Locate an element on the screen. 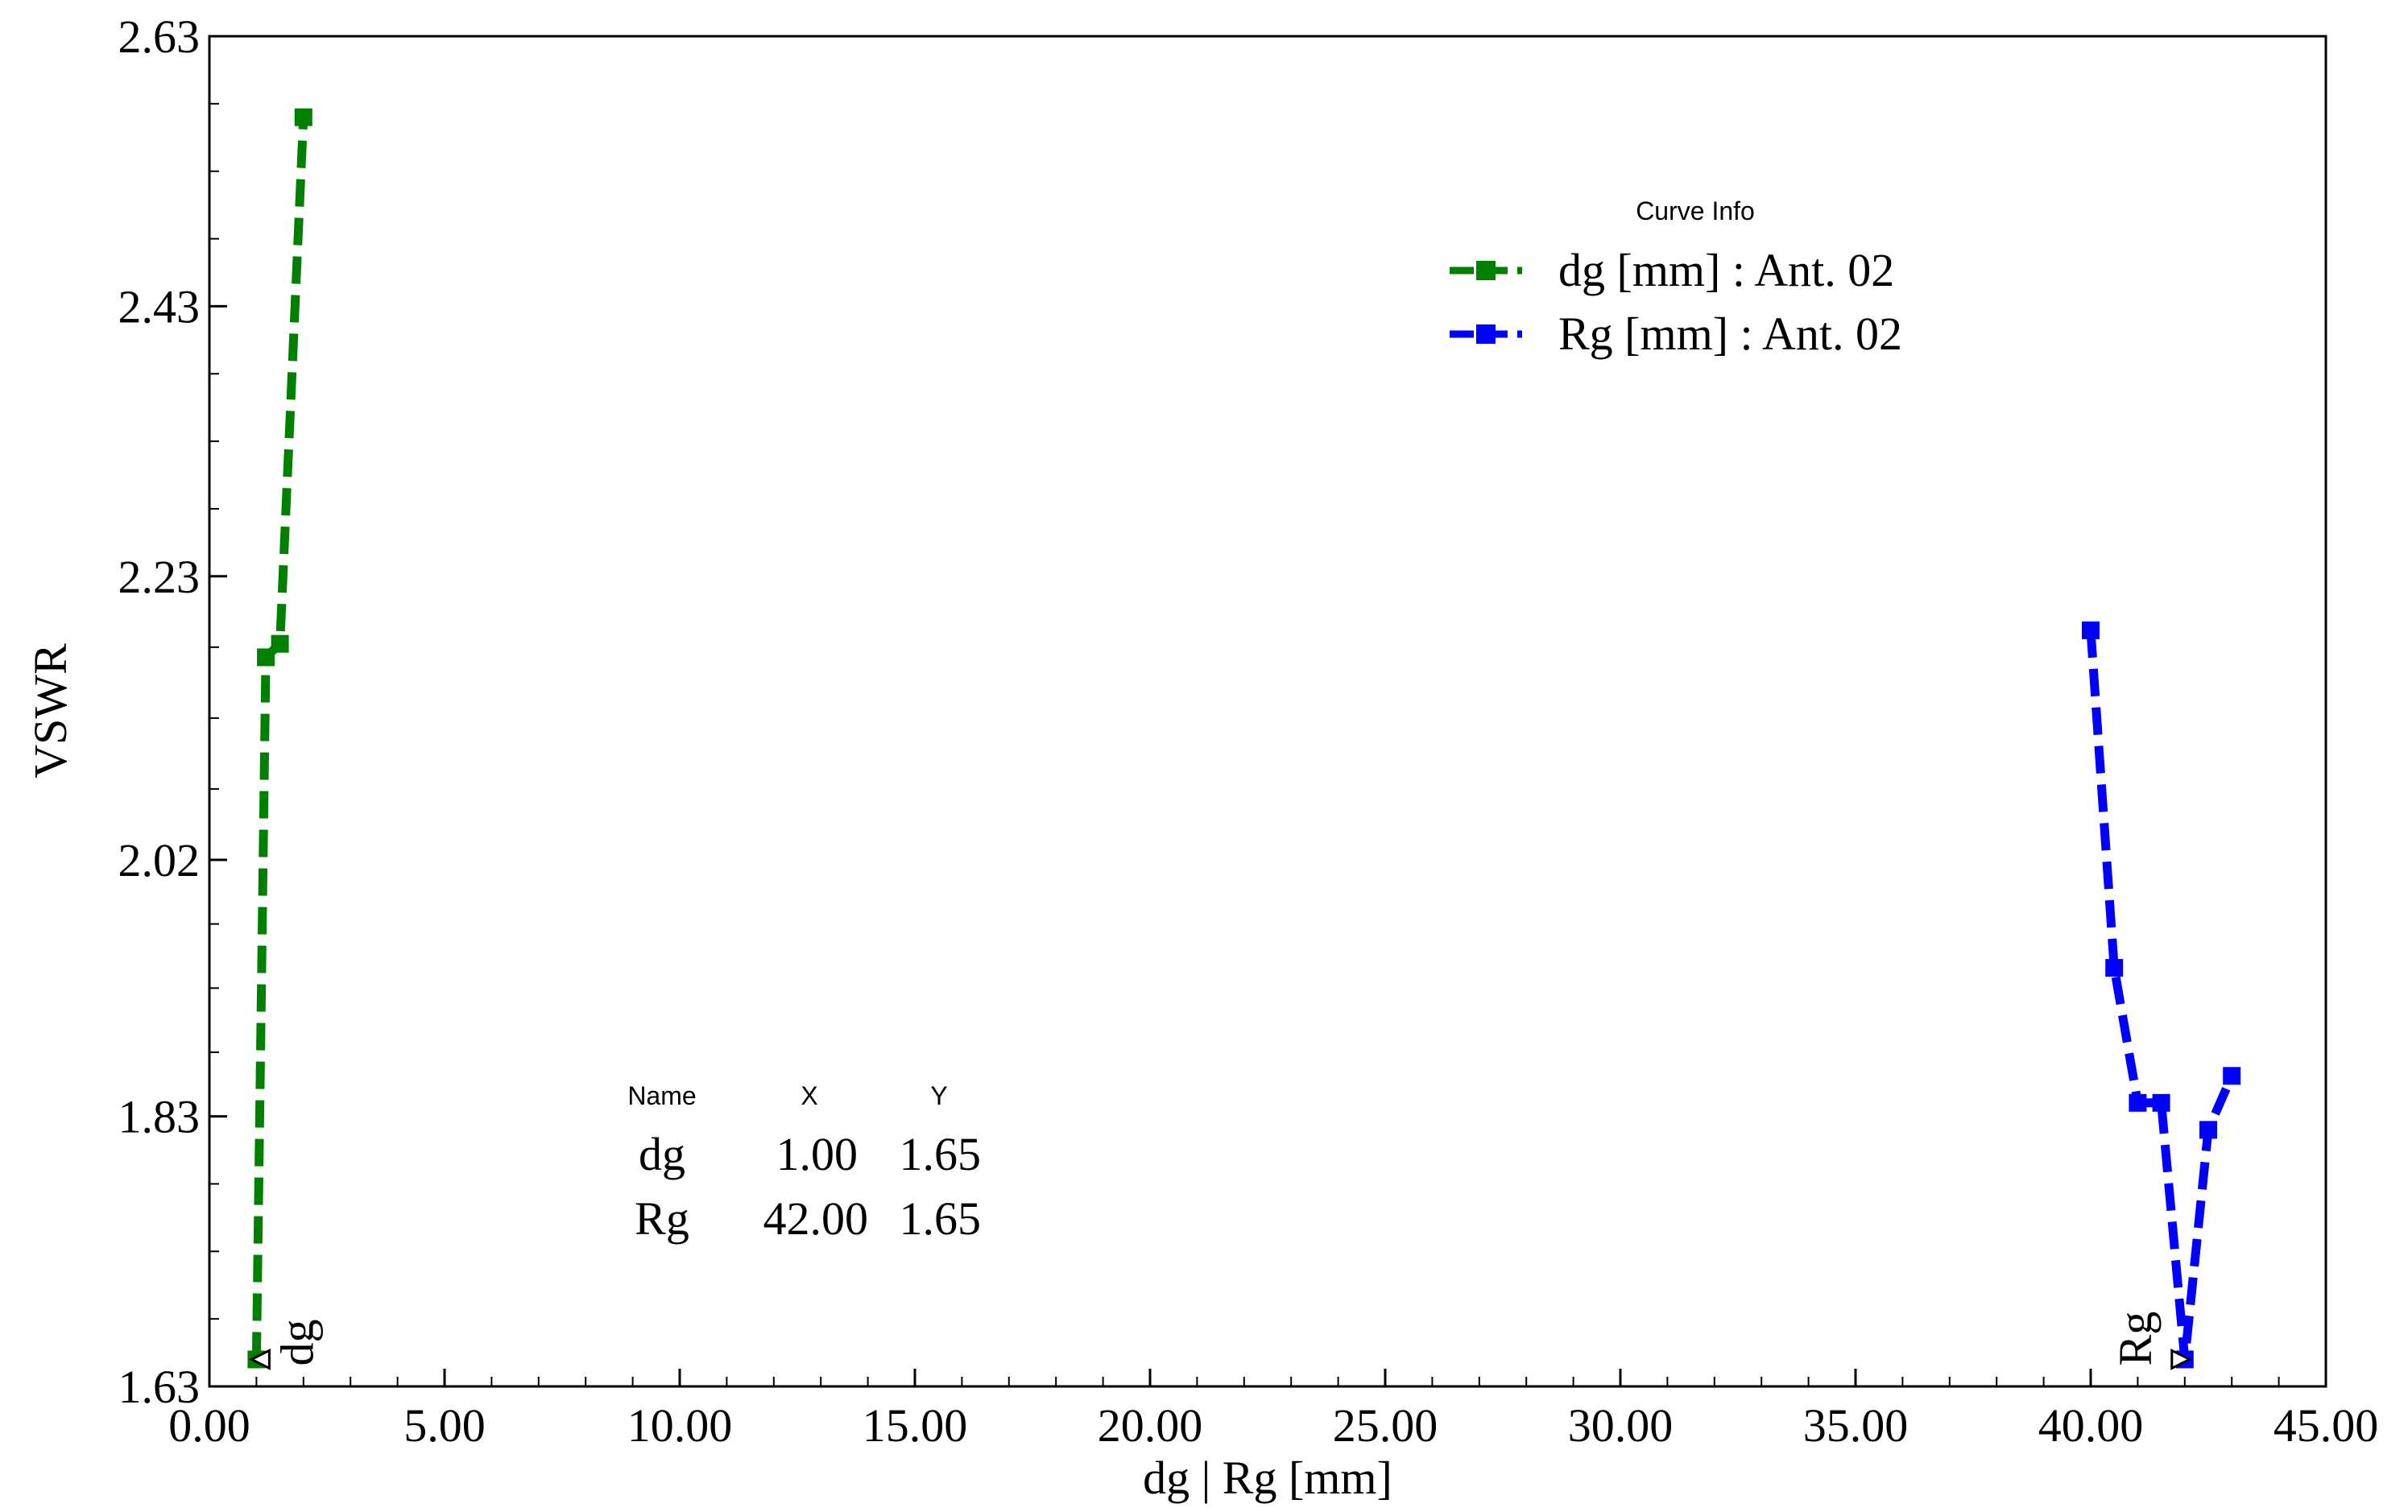 The width and height of the screenshot is (2408, 1512). y-tick-label: 1.83 is located at coordinates (159, 1117).